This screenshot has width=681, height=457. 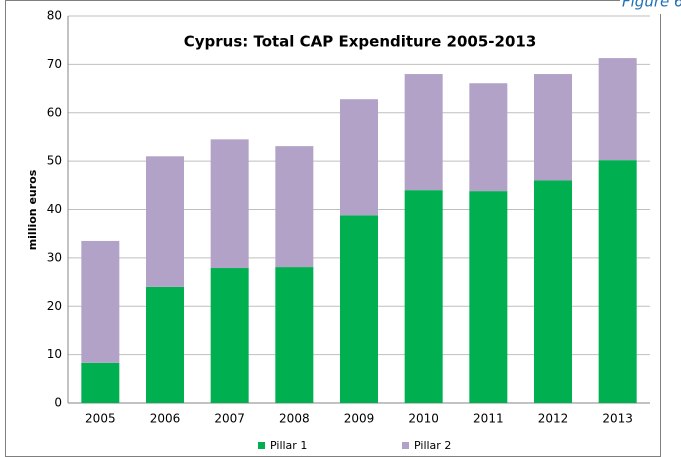 I want to click on y-tick-label: 10, so click(x=54, y=354).